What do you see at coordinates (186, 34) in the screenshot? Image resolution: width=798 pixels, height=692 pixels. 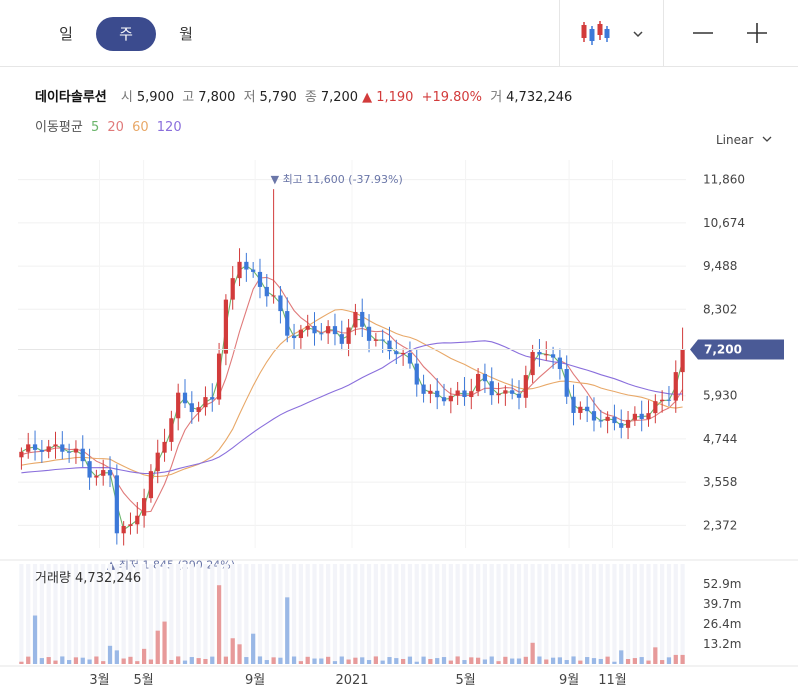 I see `tab-monthly: 월` at bounding box center [186, 34].